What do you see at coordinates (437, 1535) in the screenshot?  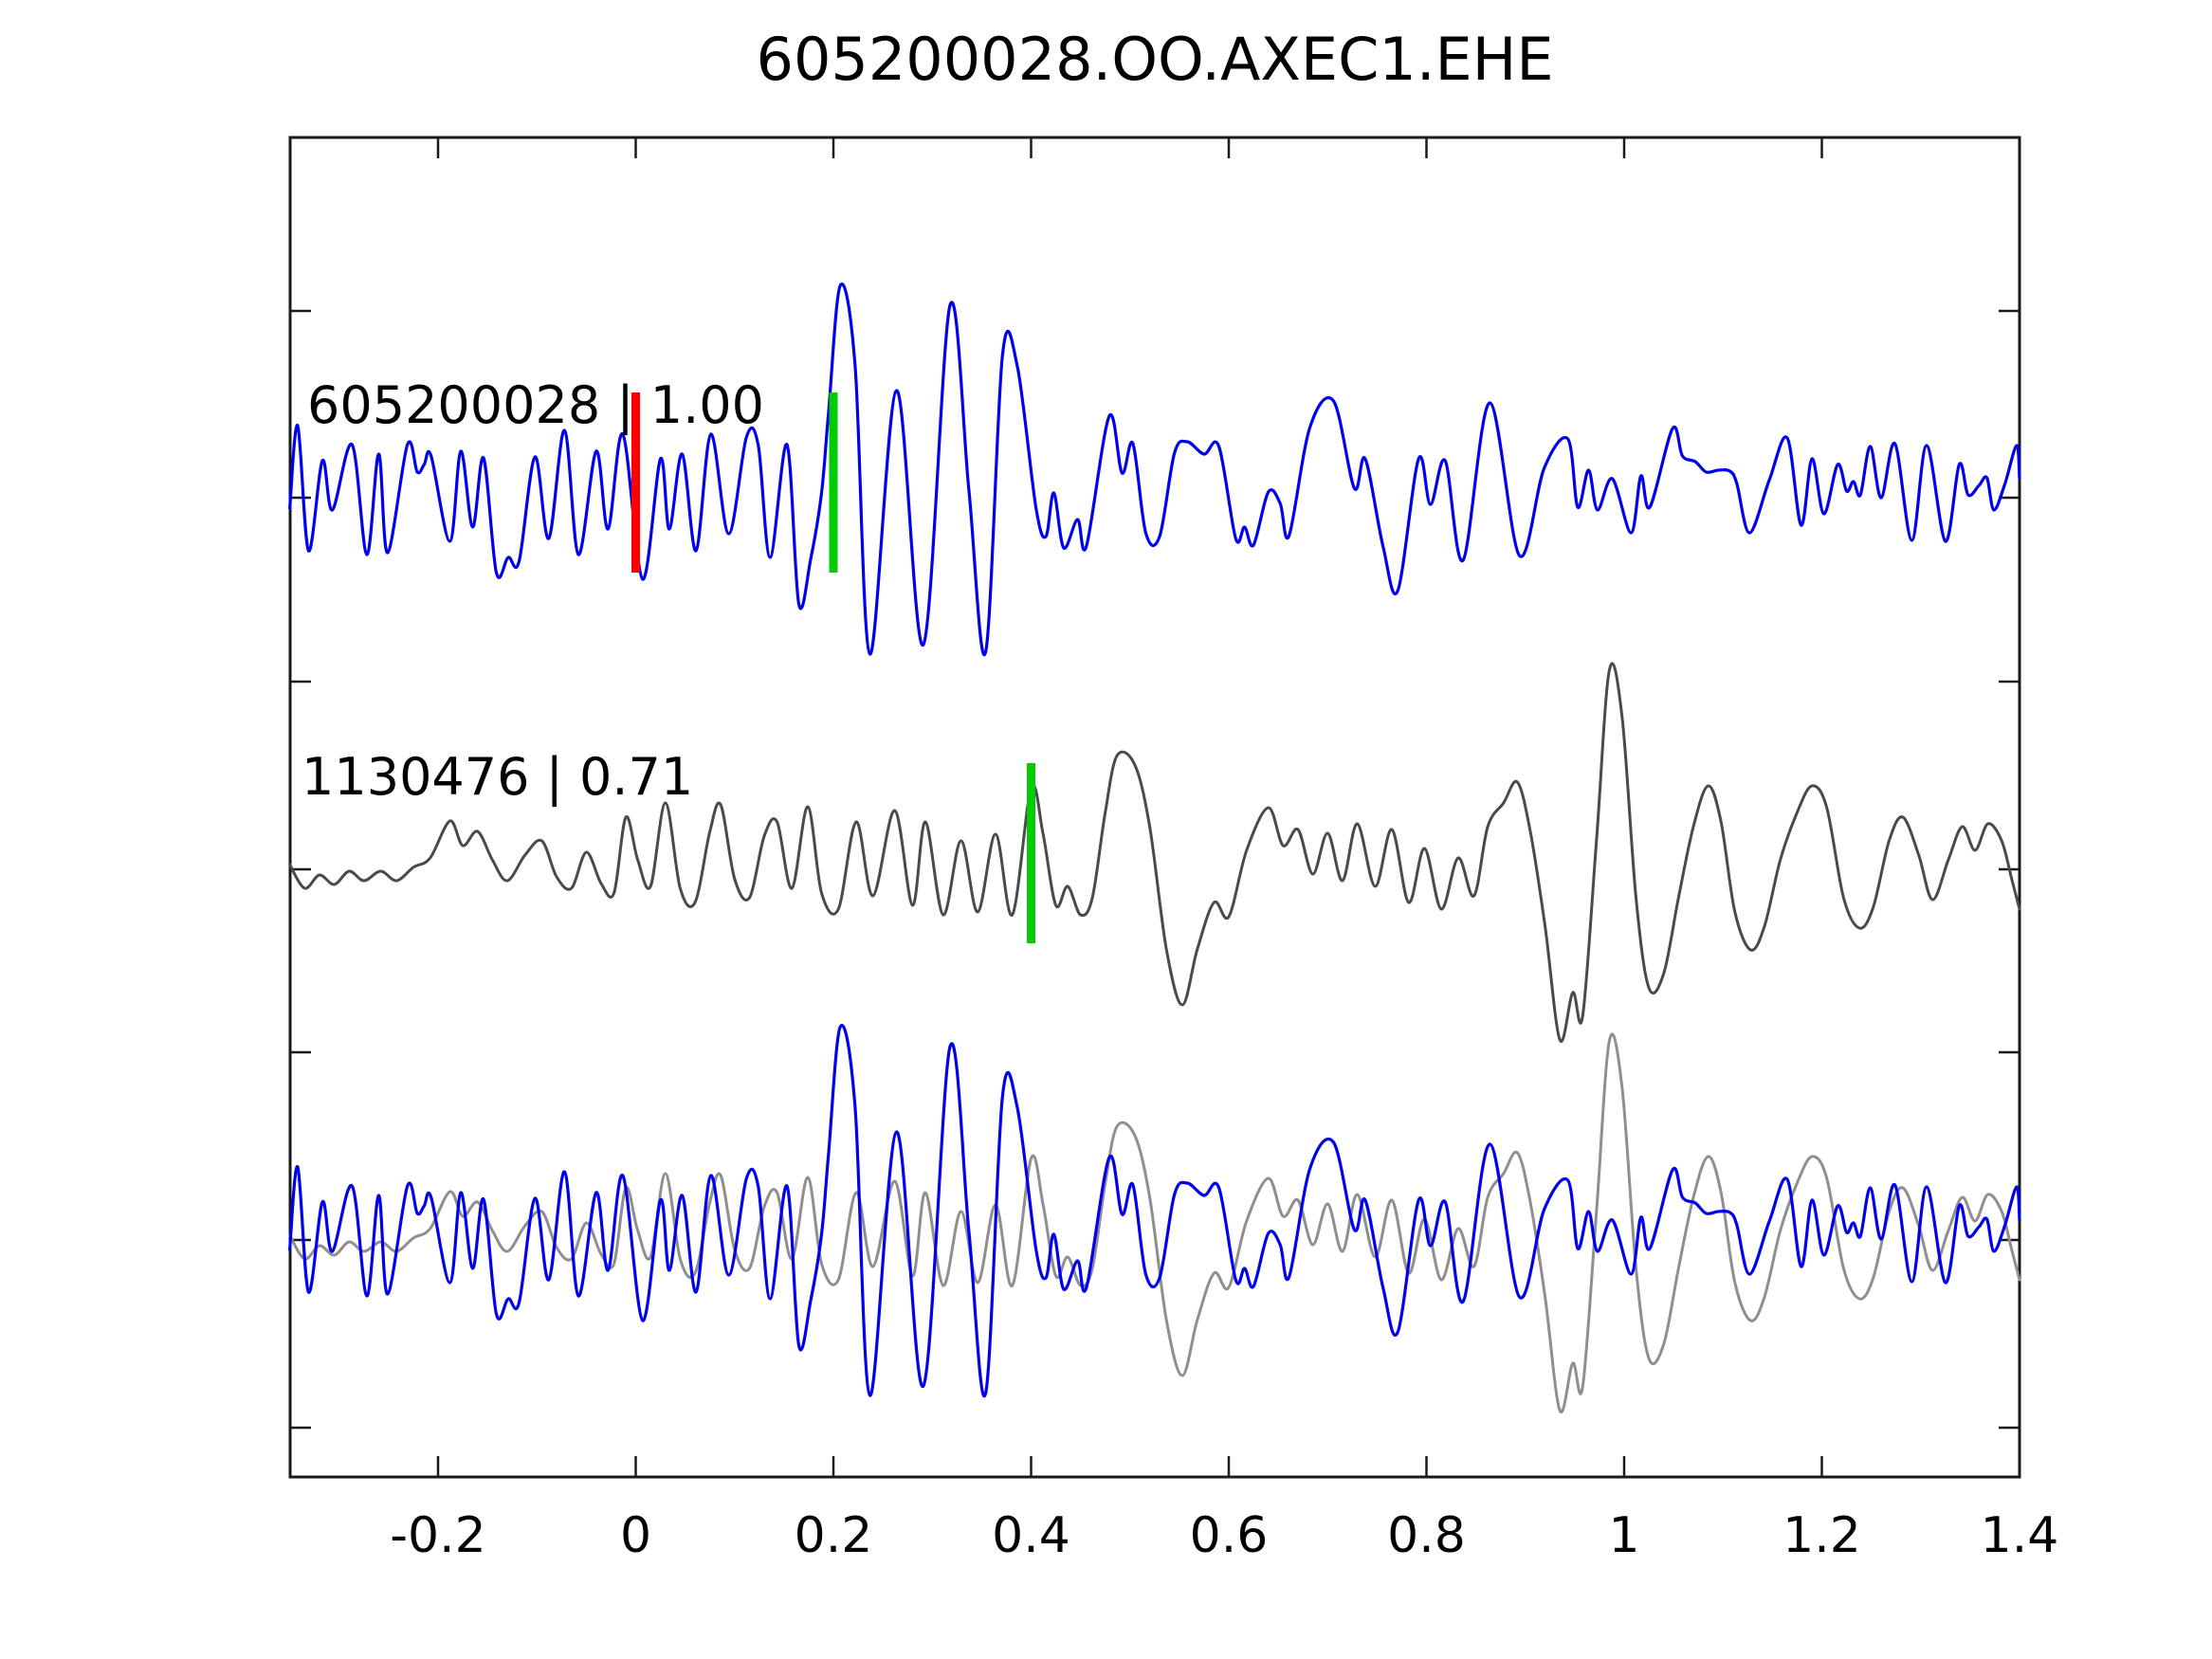 I see `x-tick-label: -0.2` at bounding box center [437, 1535].